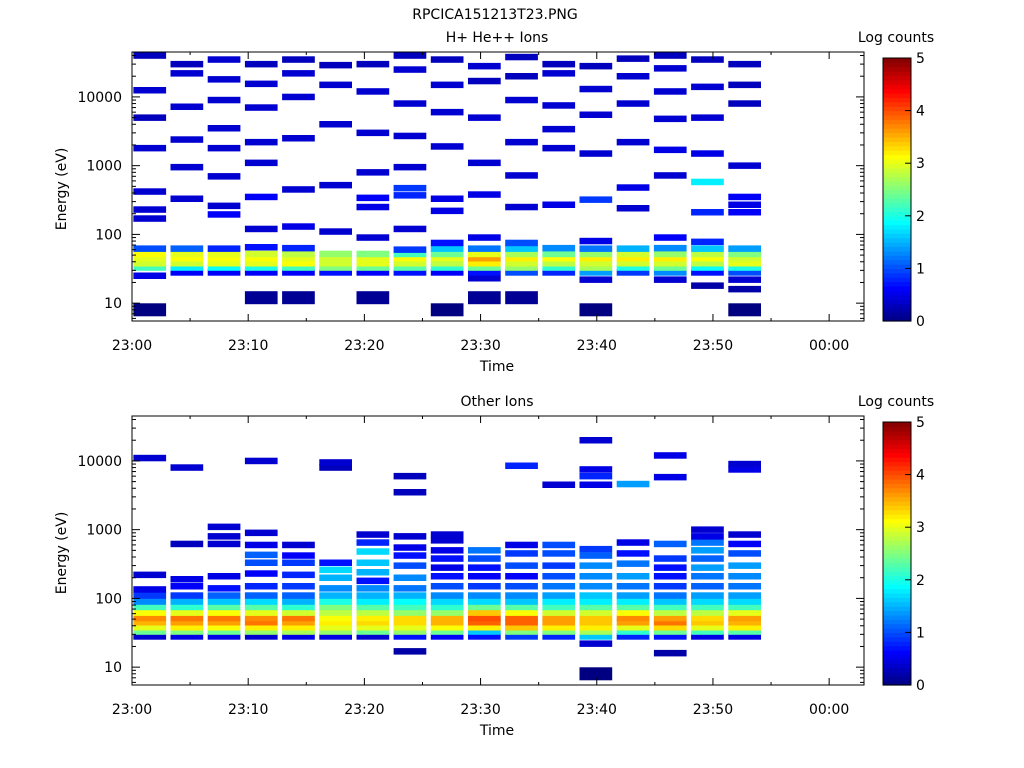  I want to click on x-tick-label: 23:10, so click(248, 710).